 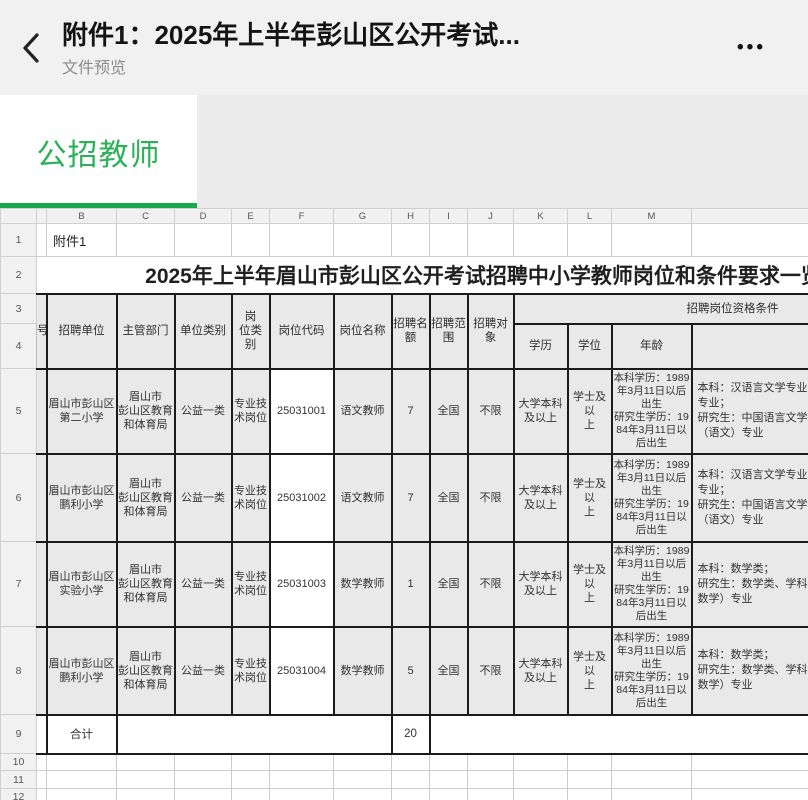 What do you see at coordinates (18, 762) in the screenshot?
I see `row-number: 10` at bounding box center [18, 762].